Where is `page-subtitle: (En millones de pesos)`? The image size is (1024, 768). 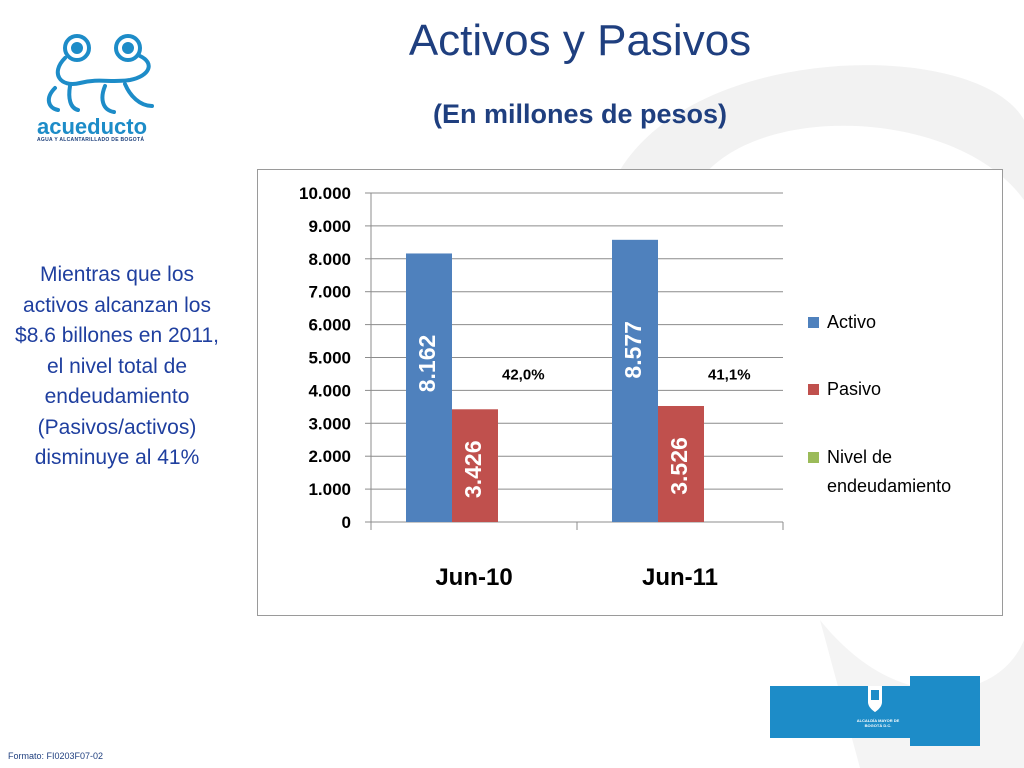 page-subtitle: (En millones de pesos) is located at coordinates (580, 114).